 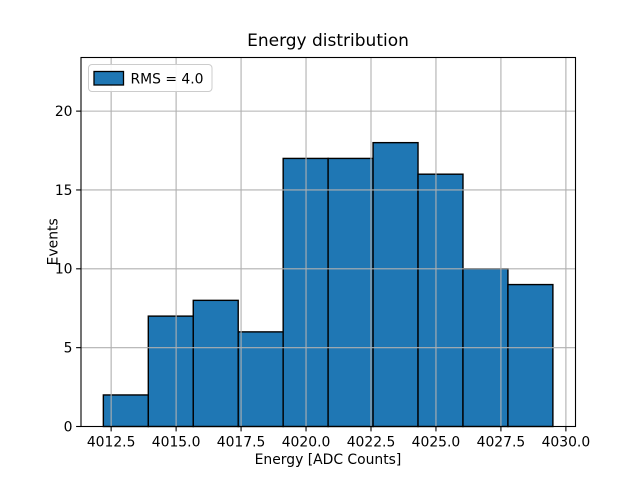 What do you see at coordinates (68, 349) in the screenshot?
I see `y-tick-label: 5` at bounding box center [68, 349].